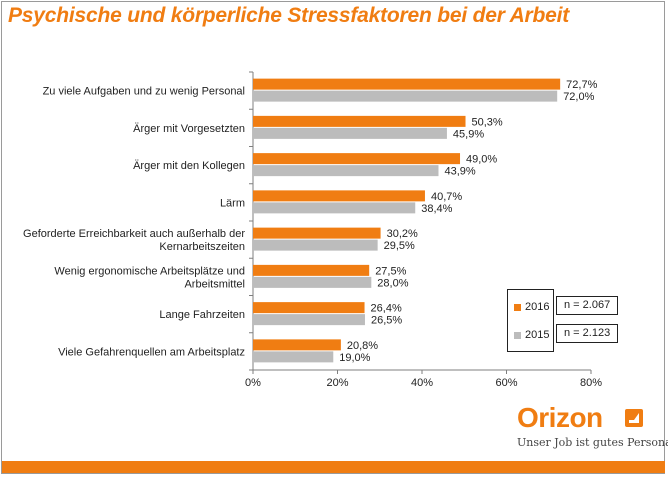 The image size is (668, 477). I want to click on legend-item-2015: 2015, so click(531, 335).